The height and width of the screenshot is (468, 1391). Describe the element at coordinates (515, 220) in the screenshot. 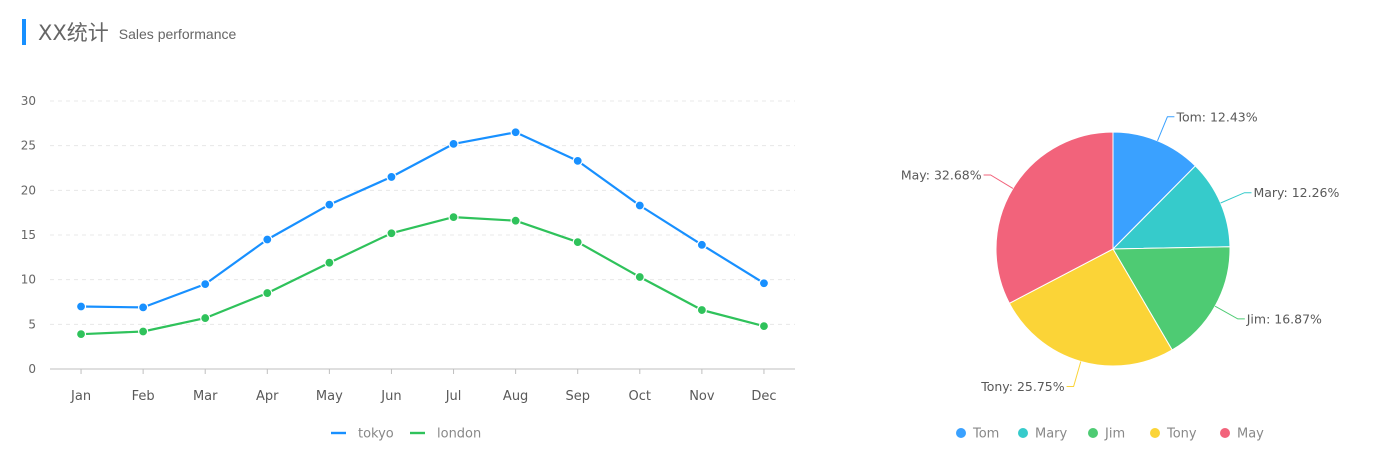

I see `data-point-london-aug` at that location.